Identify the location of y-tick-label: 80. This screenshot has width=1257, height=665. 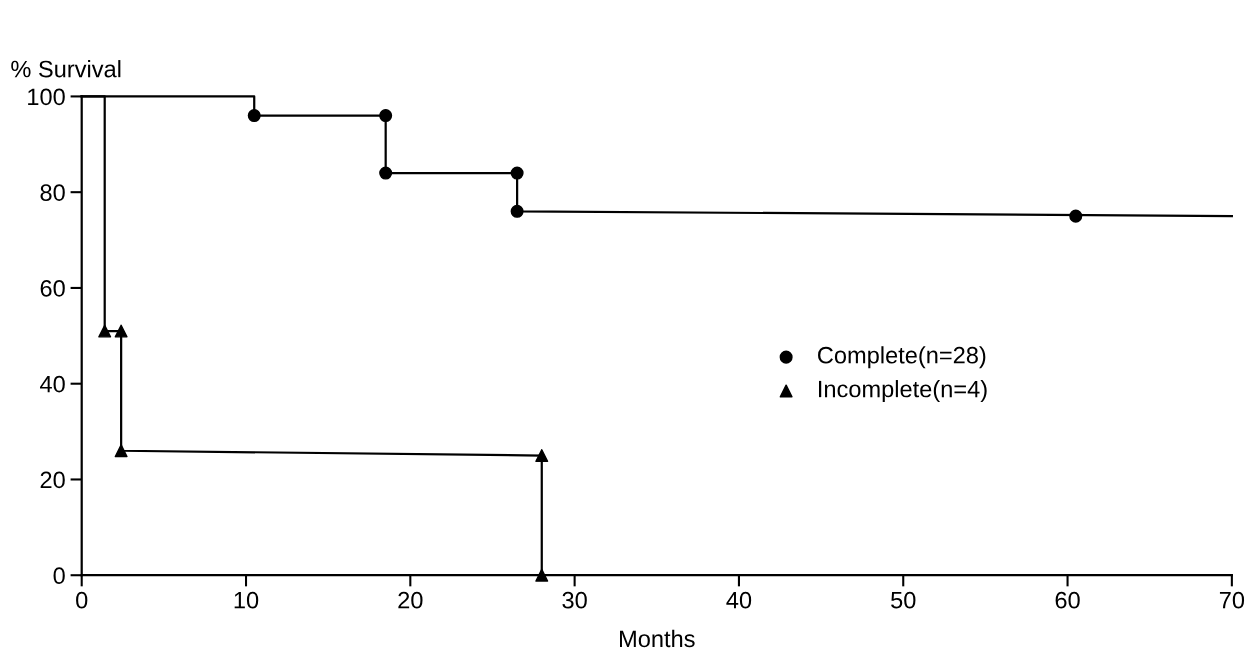
(52, 192).